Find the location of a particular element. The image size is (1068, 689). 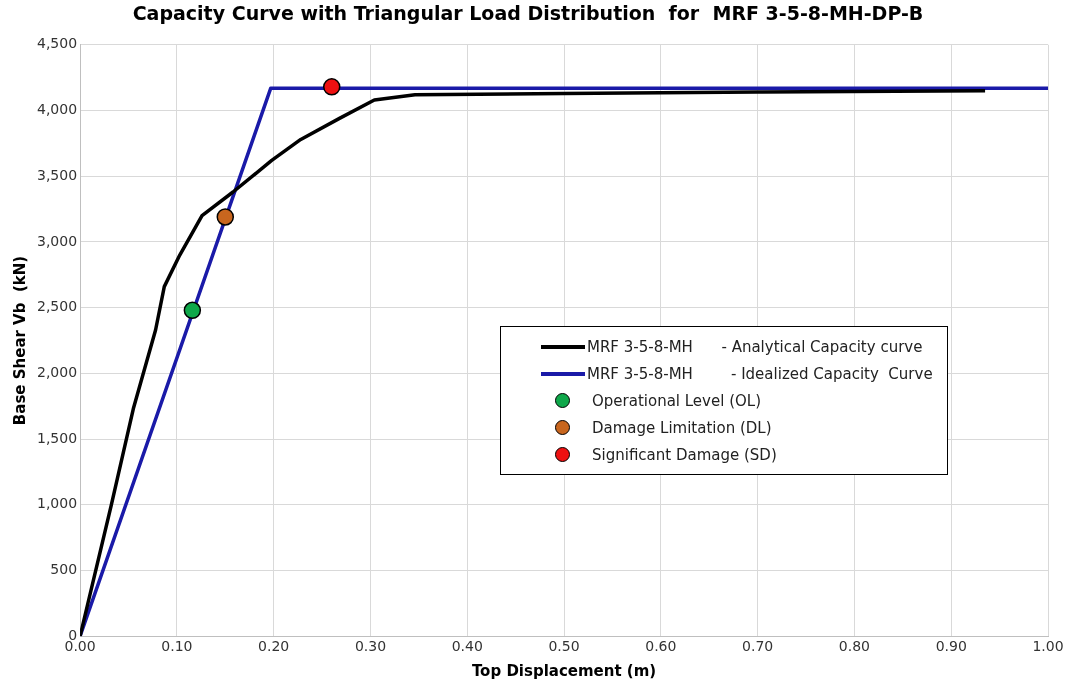

x-tick-label: 1.00 is located at coordinates (1048, 646).